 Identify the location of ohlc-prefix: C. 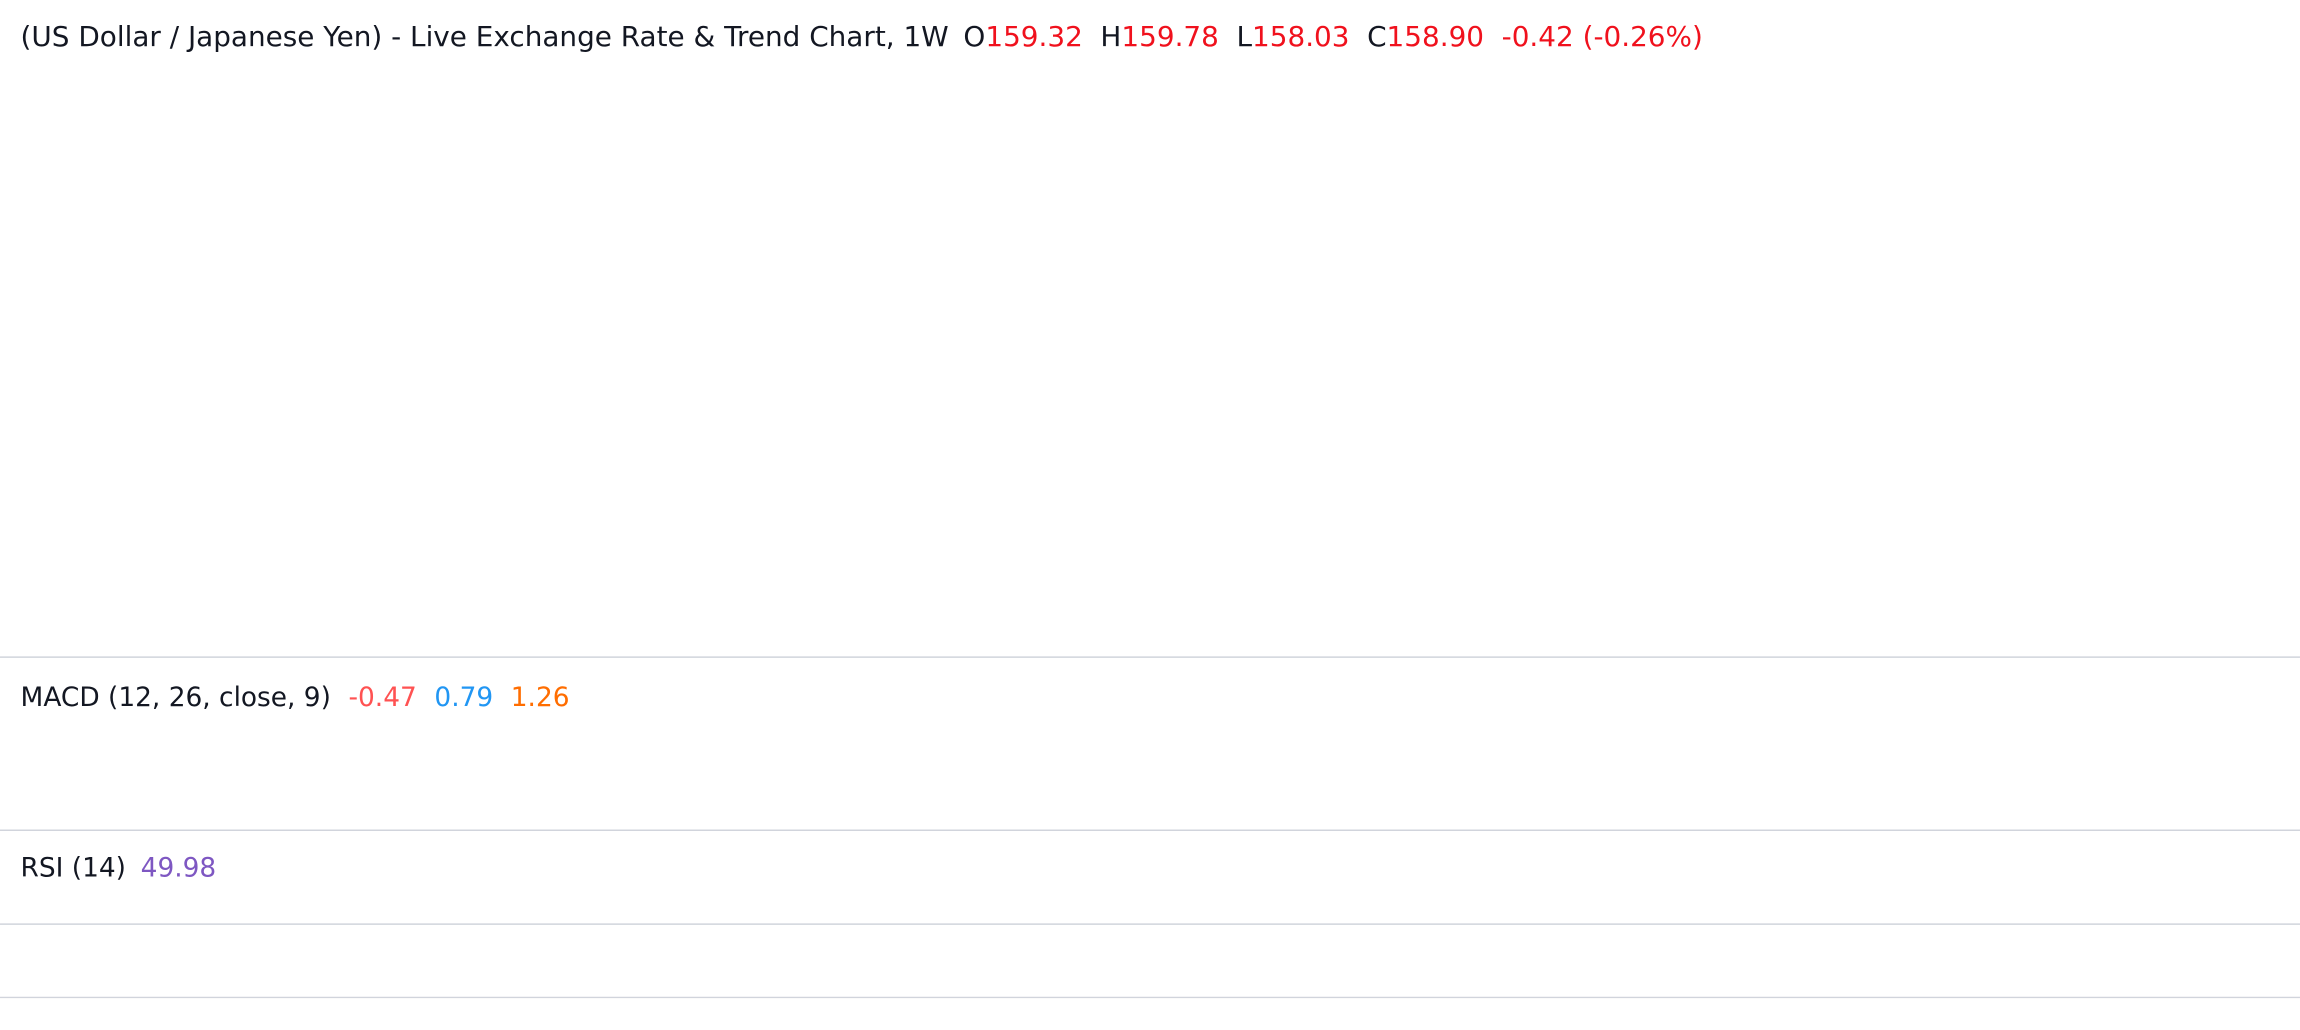
(1376, 36).